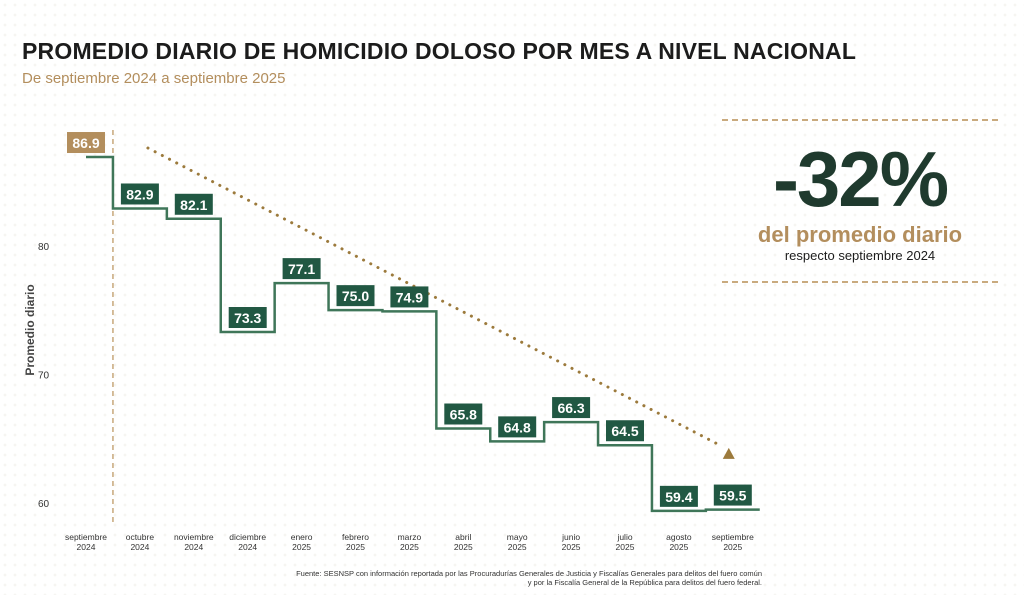 The width and height of the screenshot is (1024, 595). Describe the element at coordinates (860, 234) in the screenshot. I see `kpi-label: del promedio diario` at that location.